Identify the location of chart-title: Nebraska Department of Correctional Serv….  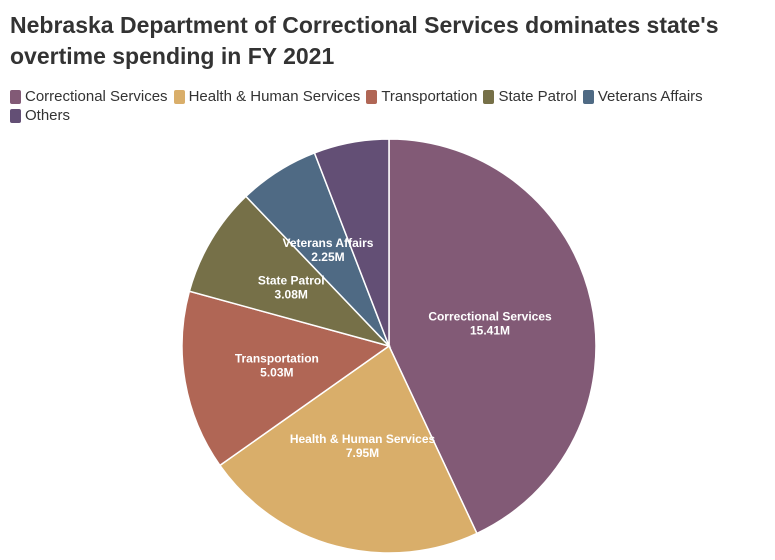
(364, 40).